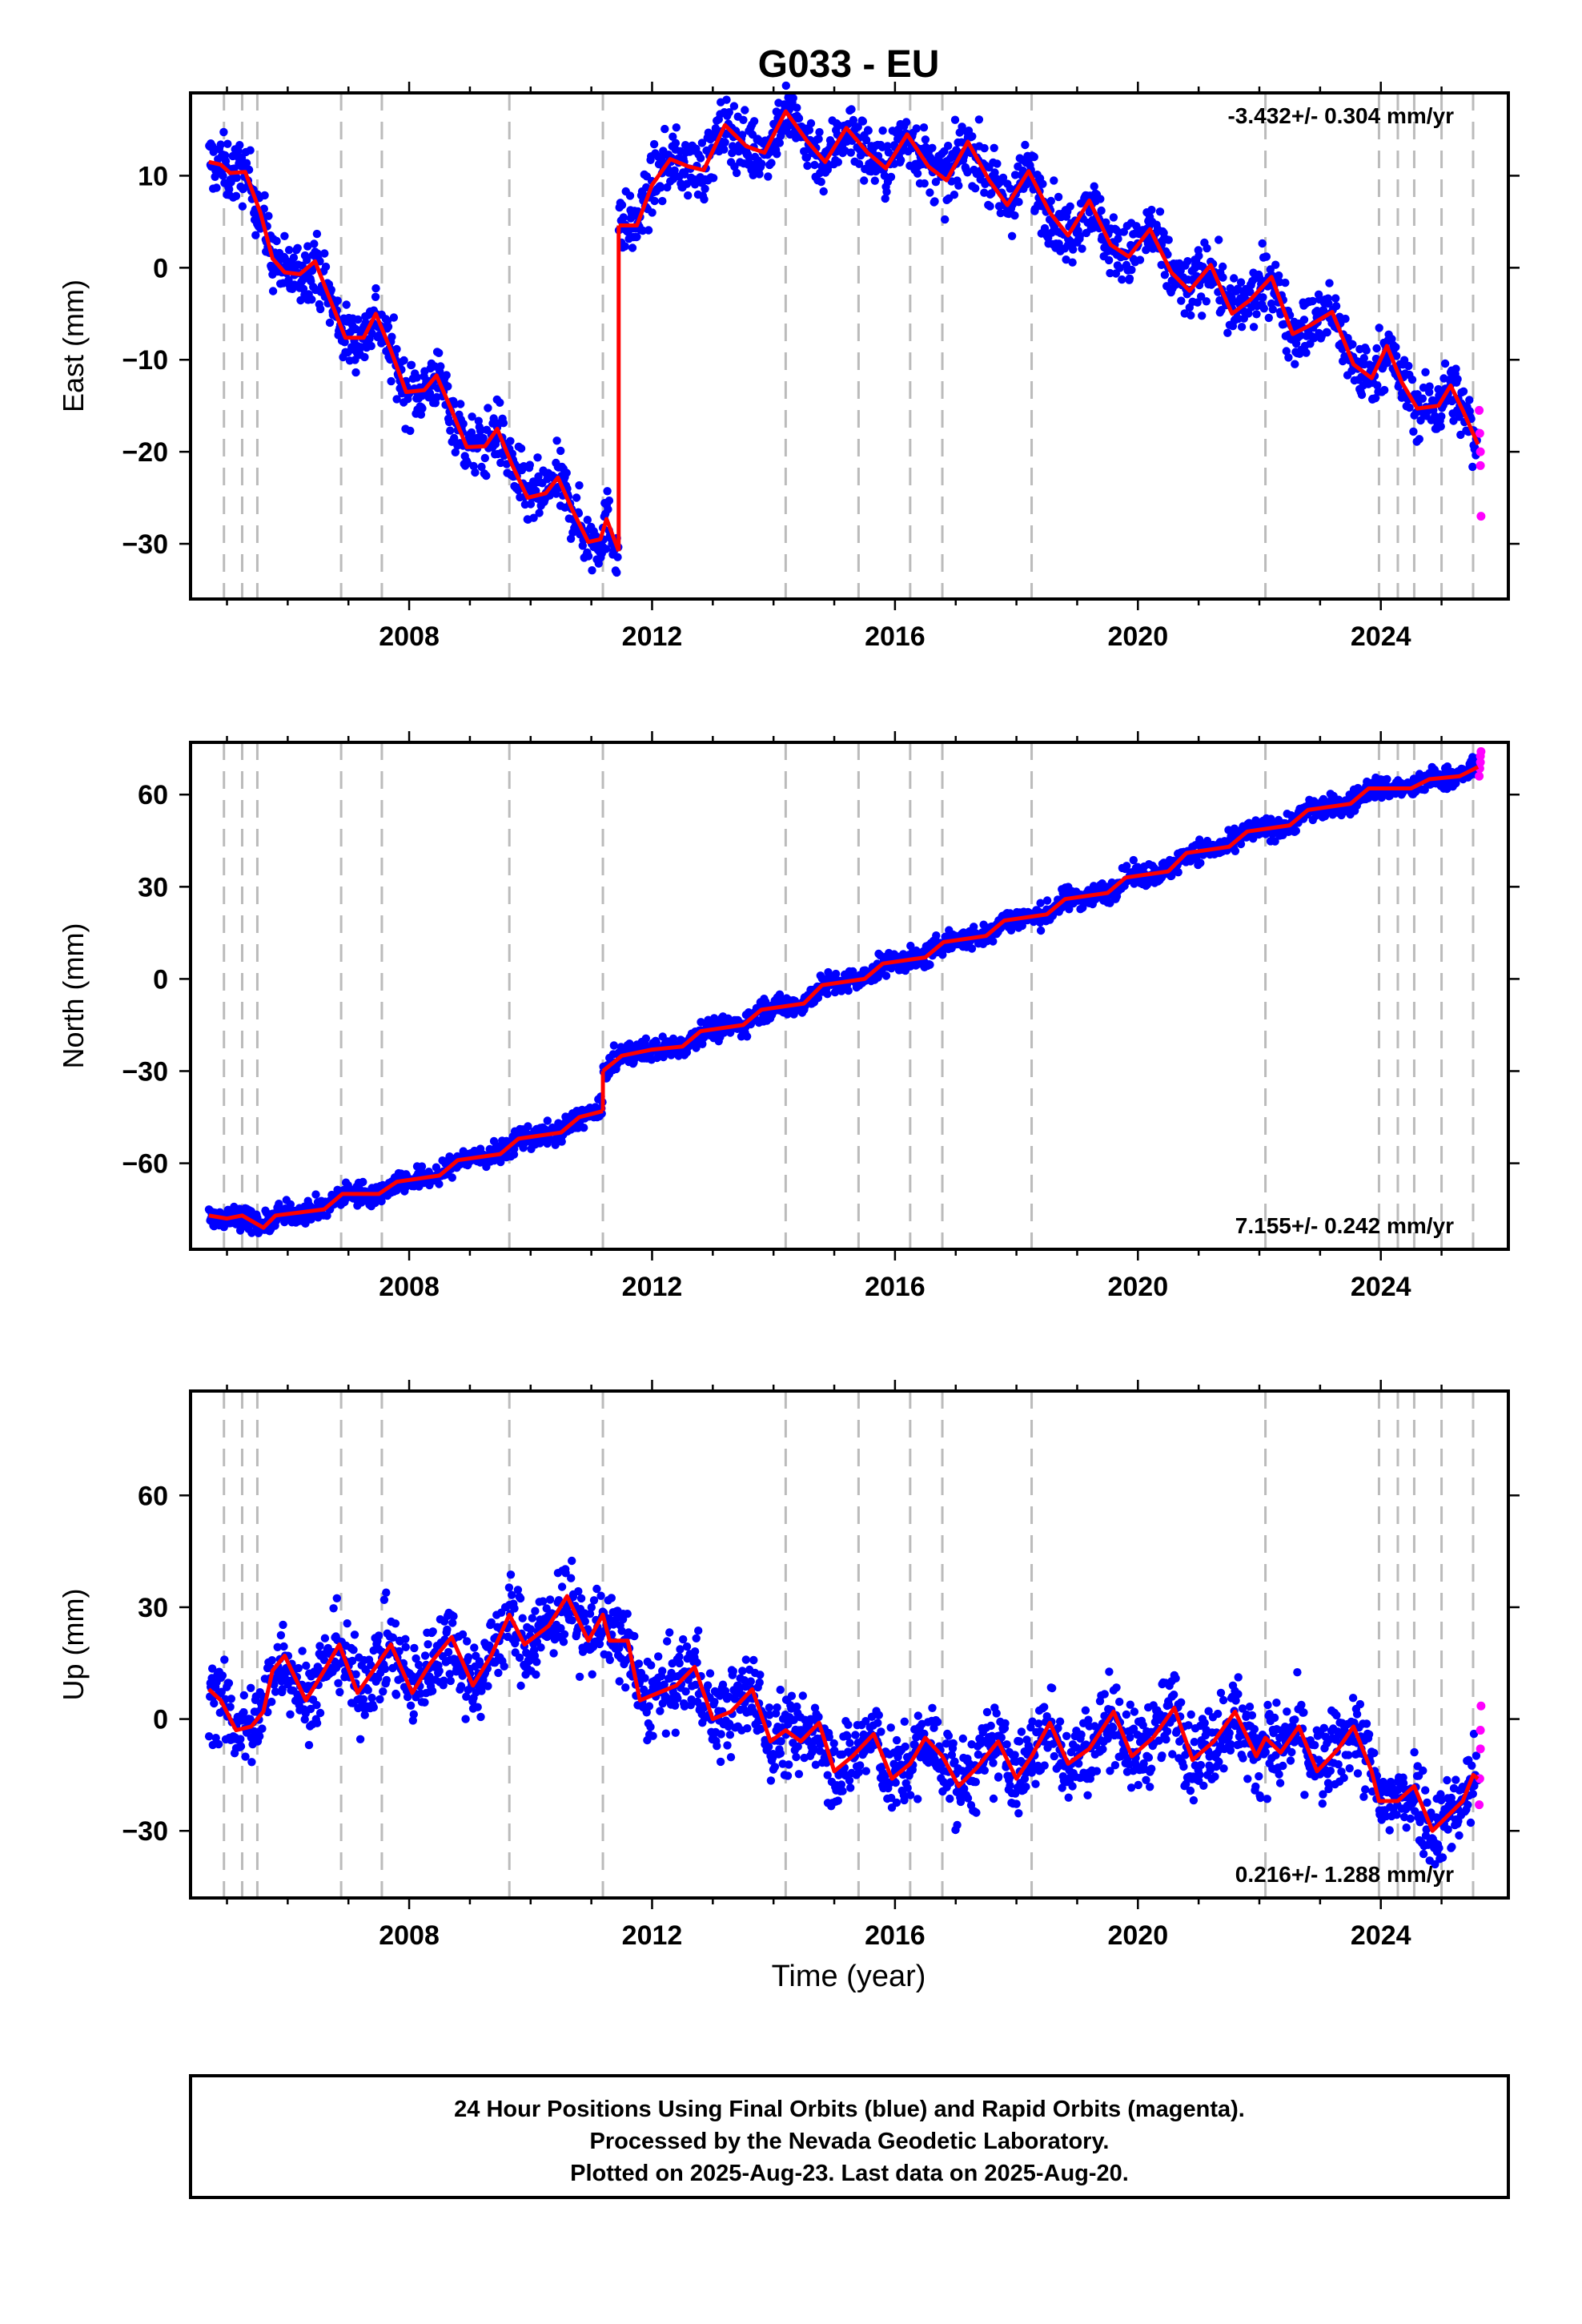  Describe the element at coordinates (161, 979) in the screenshot. I see `y-tick-label: 0` at that location.